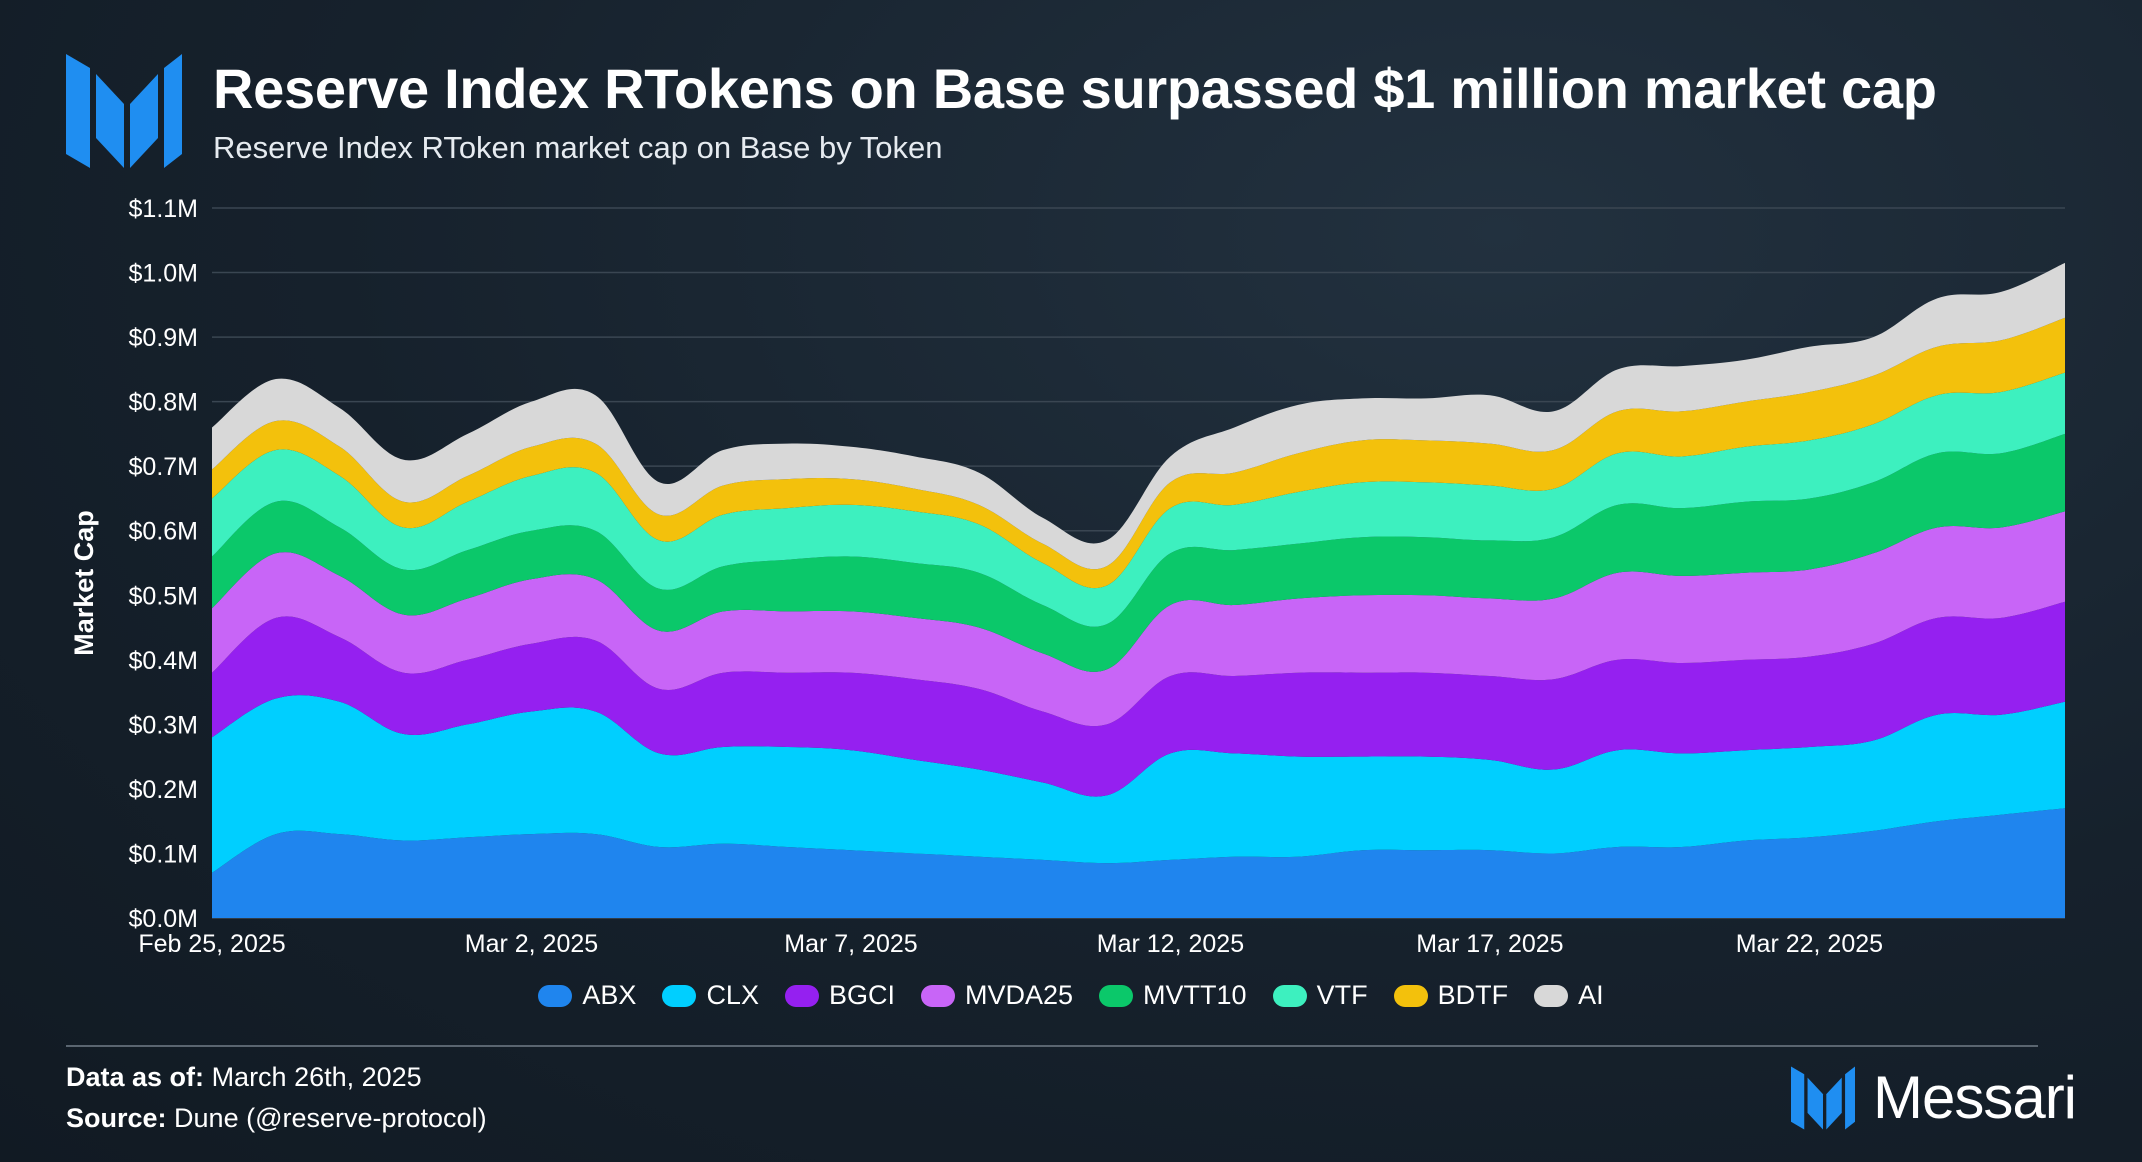 The width and height of the screenshot is (2142, 1162). I want to click on legend-label: MVDA25, so click(1019, 995).